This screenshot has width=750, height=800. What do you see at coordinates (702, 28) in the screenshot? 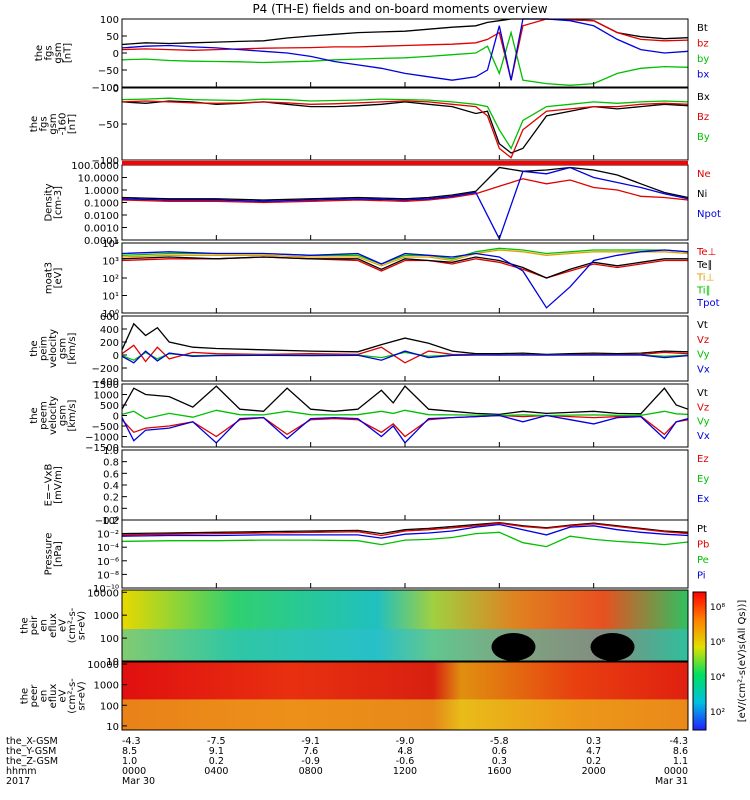
I see `legend-entry: Bt` at bounding box center [702, 28].